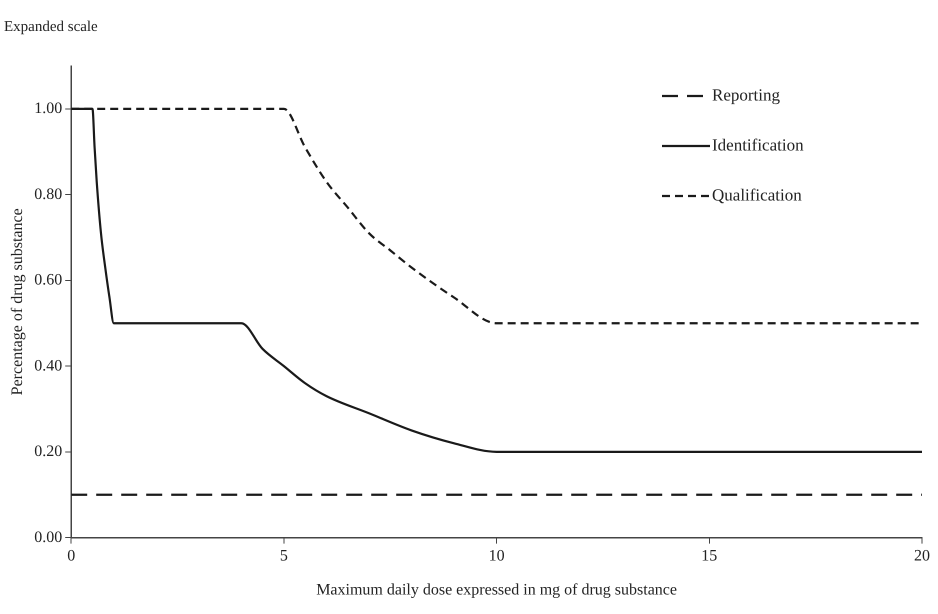 The height and width of the screenshot is (614, 938). Describe the element at coordinates (496, 555) in the screenshot. I see `x-tick-label: 10` at that location.